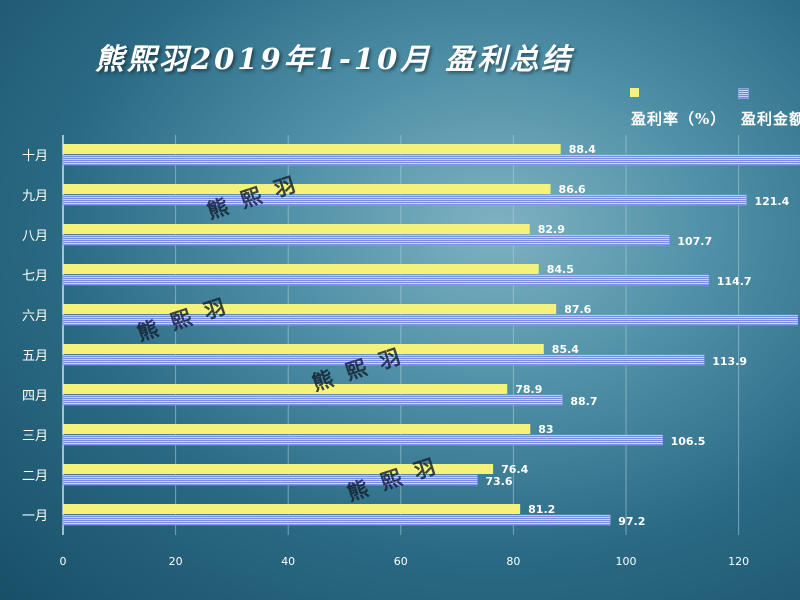 The height and width of the screenshot is (600, 800). Describe the element at coordinates (35, 236) in the screenshot. I see `y-category-label: 八月` at that location.